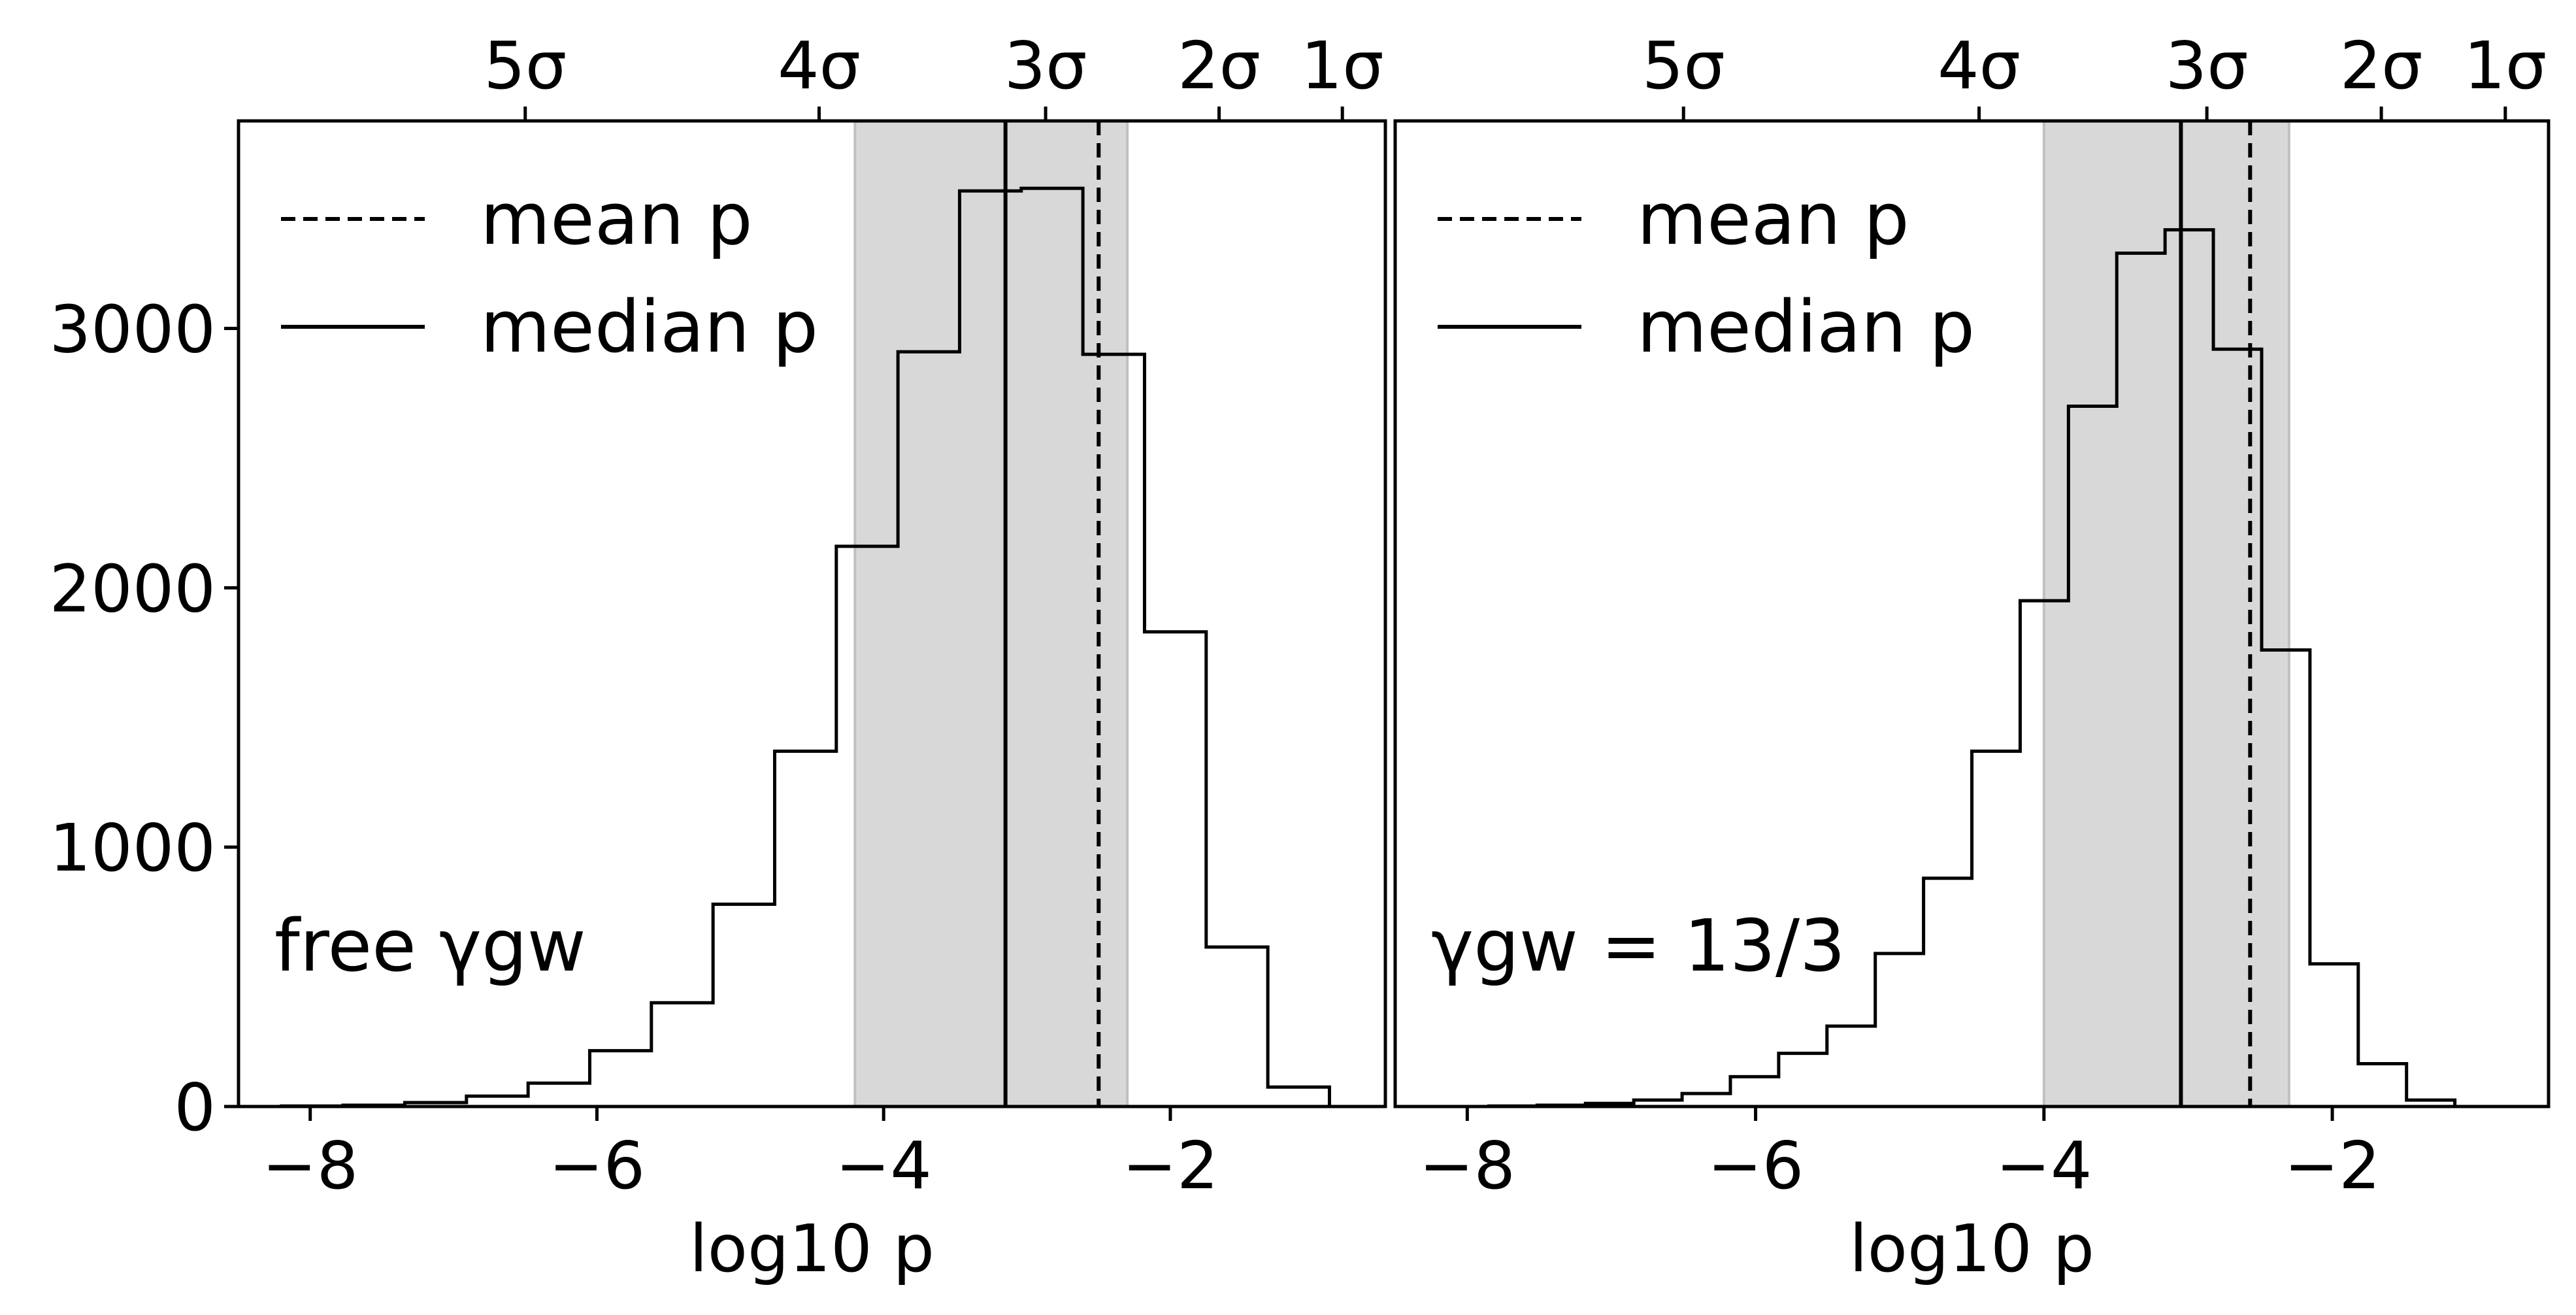 Image resolution: width=2576 pixels, height=1315 pixels. What do you see at coordinates (1638, 946) in the screenshot?
I see `panel-annotation: γgw = 13/3` at bounding box center [1638, 946].